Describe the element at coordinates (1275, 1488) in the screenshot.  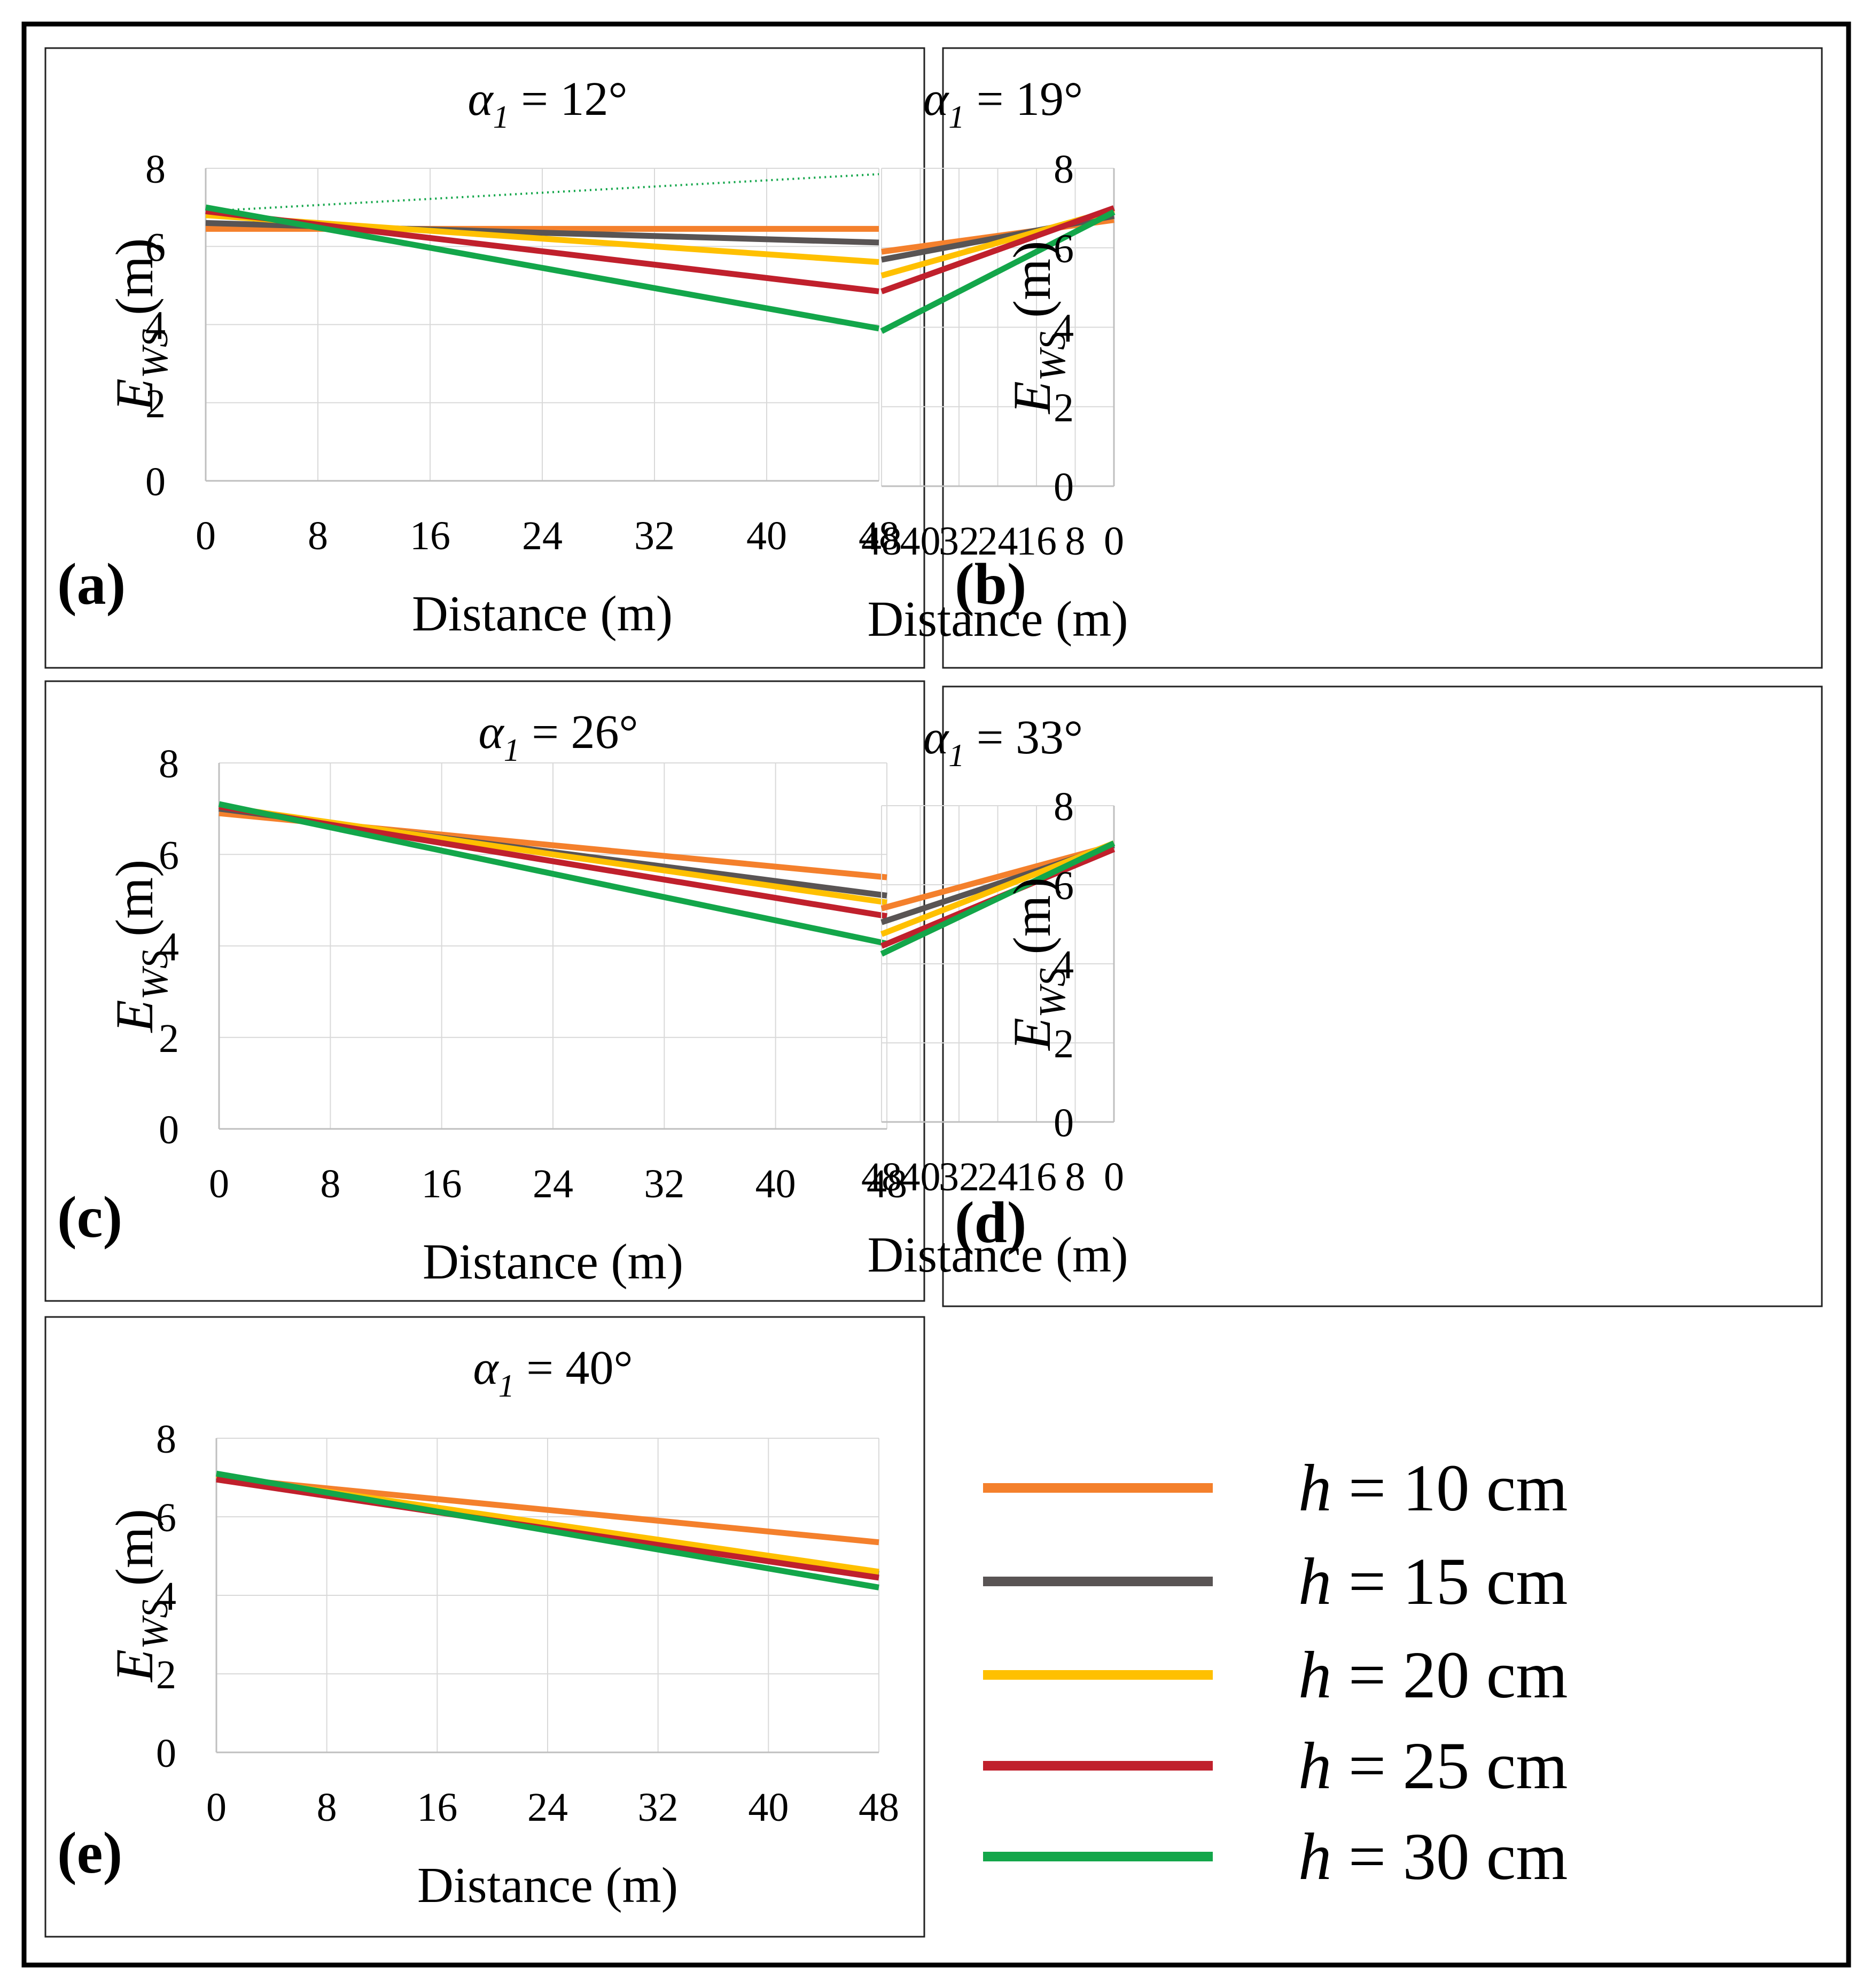
I see `legend-item-h10: h = 10 cm` at that location.